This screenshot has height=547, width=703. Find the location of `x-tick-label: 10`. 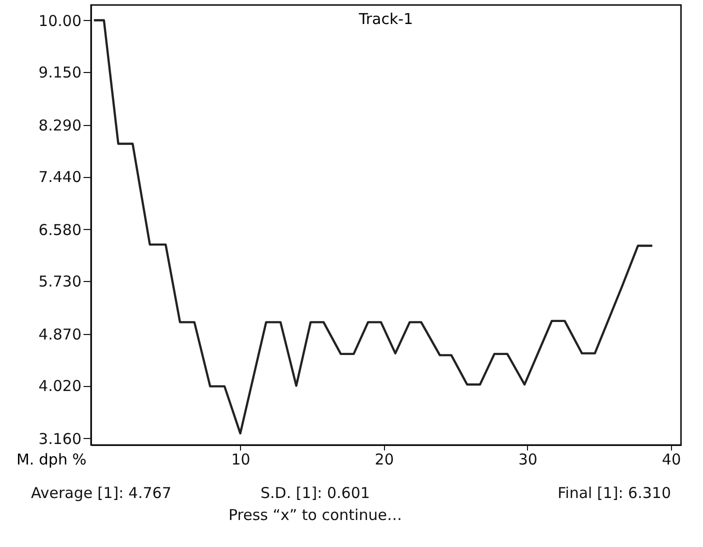

x-tick-label: 10 is located at coordinates (240, 459).